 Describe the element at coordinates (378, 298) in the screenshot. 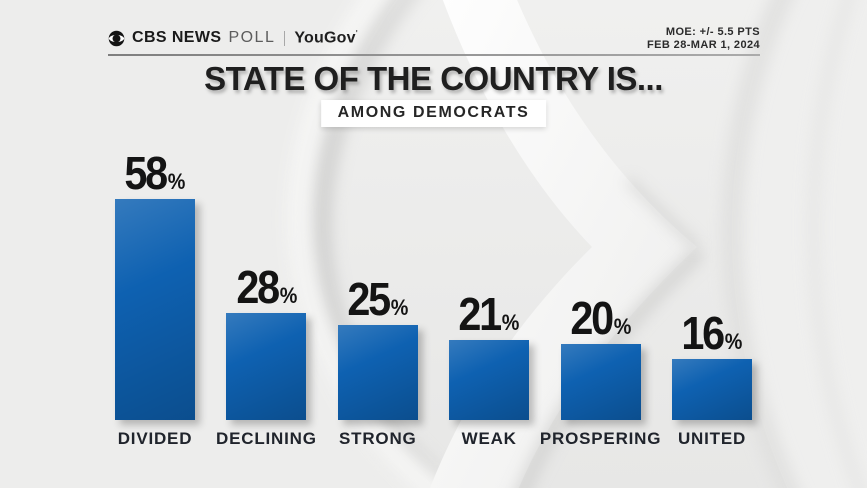

I see `bar-value-label: 25%` at that location.